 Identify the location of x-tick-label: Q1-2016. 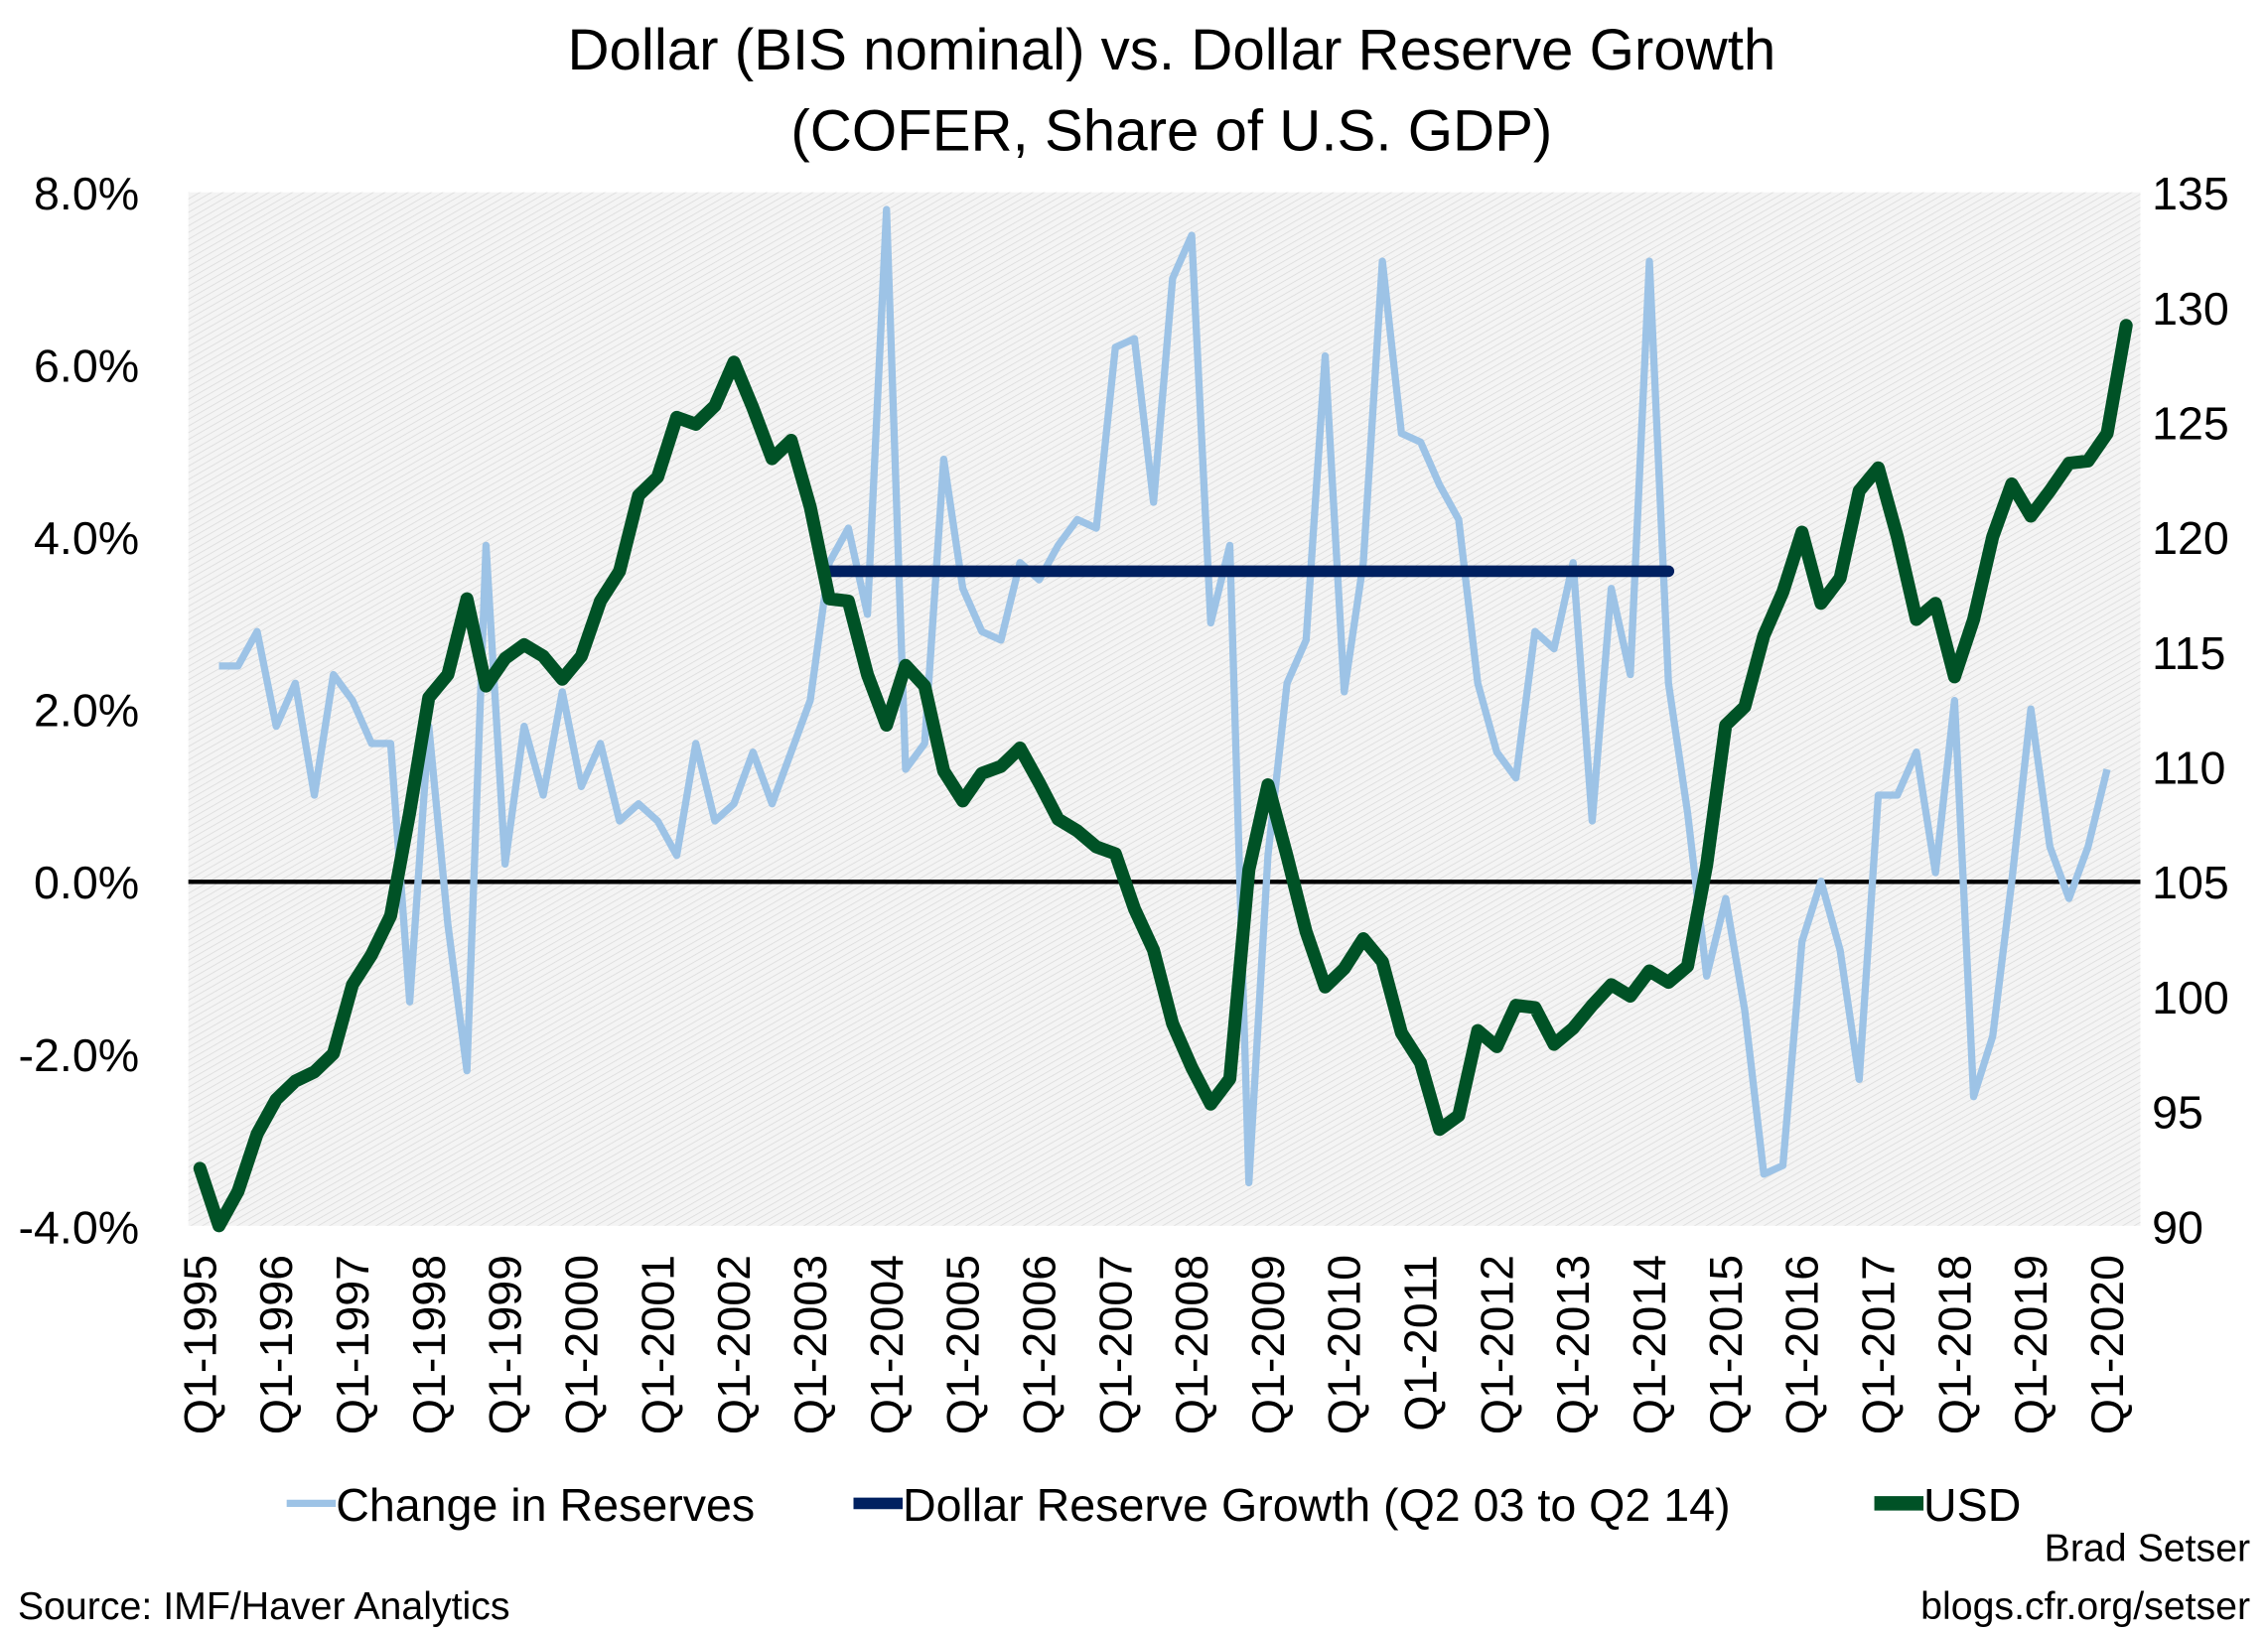
(1802, 1344).